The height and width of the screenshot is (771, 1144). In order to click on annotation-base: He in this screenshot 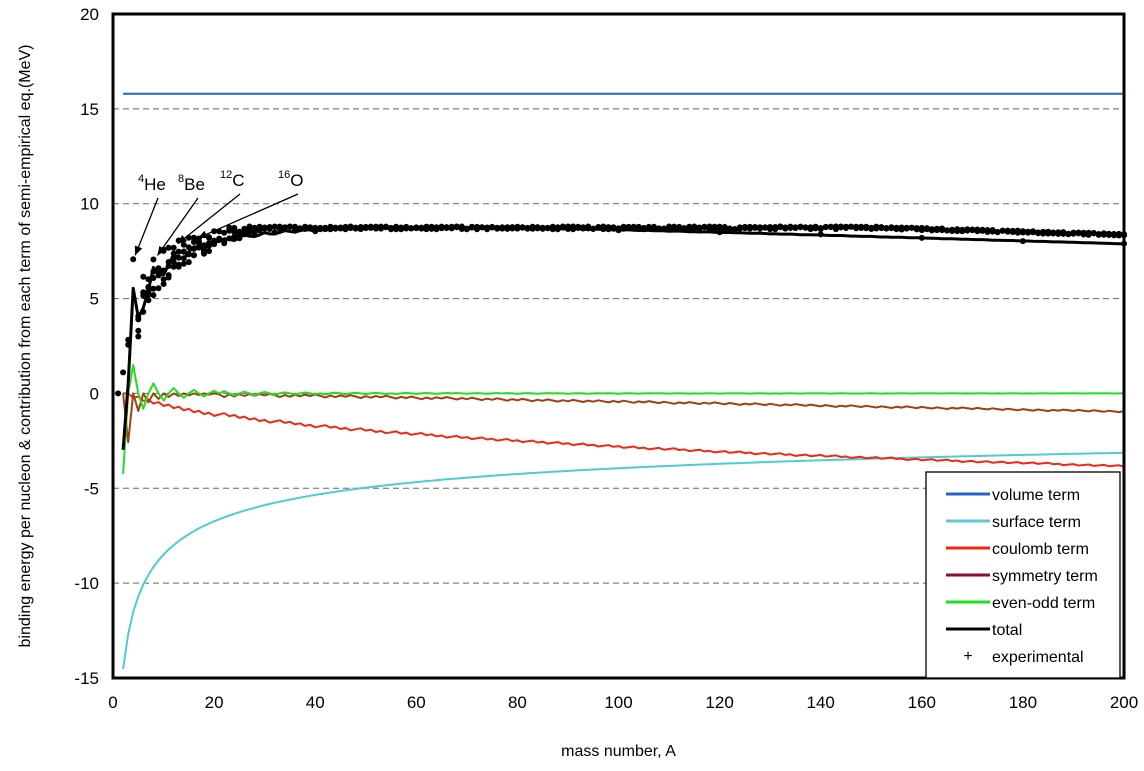, I will do `click(155, 184)`.